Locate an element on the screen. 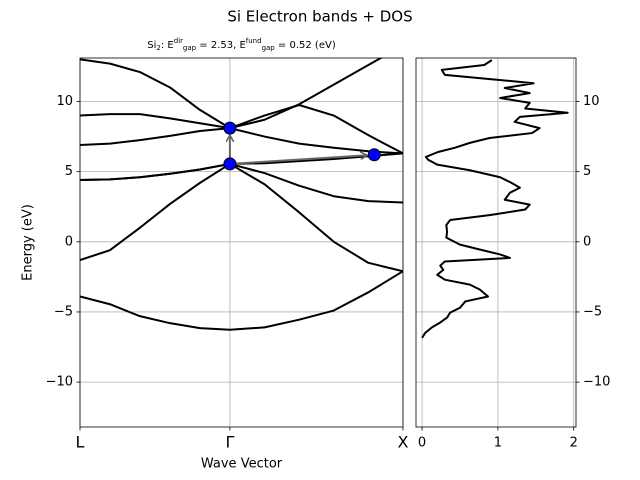 This screenshot has height=480, width=640. subtitle-part: = 0.52 (eV) is located at coordinates (305, 45).